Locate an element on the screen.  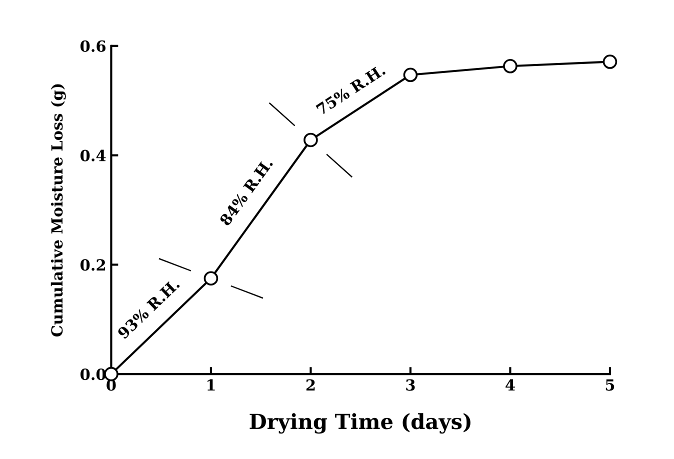
y-axis-title: Cumulative Moisture Loss (g) is located at coordinates (58, 210).